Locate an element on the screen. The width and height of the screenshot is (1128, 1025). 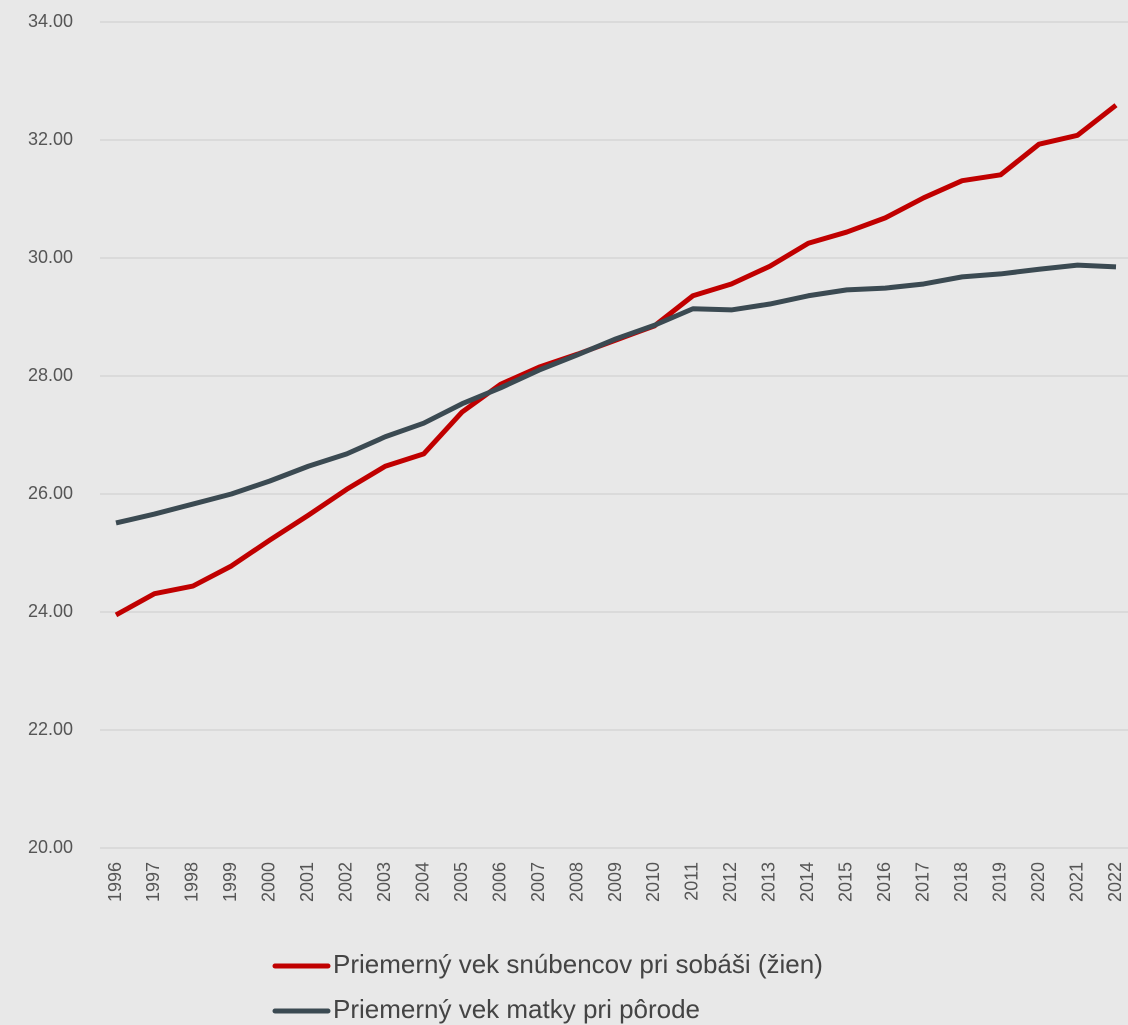
y-tick-label: 32.00 is located at coordinates (50, 139).